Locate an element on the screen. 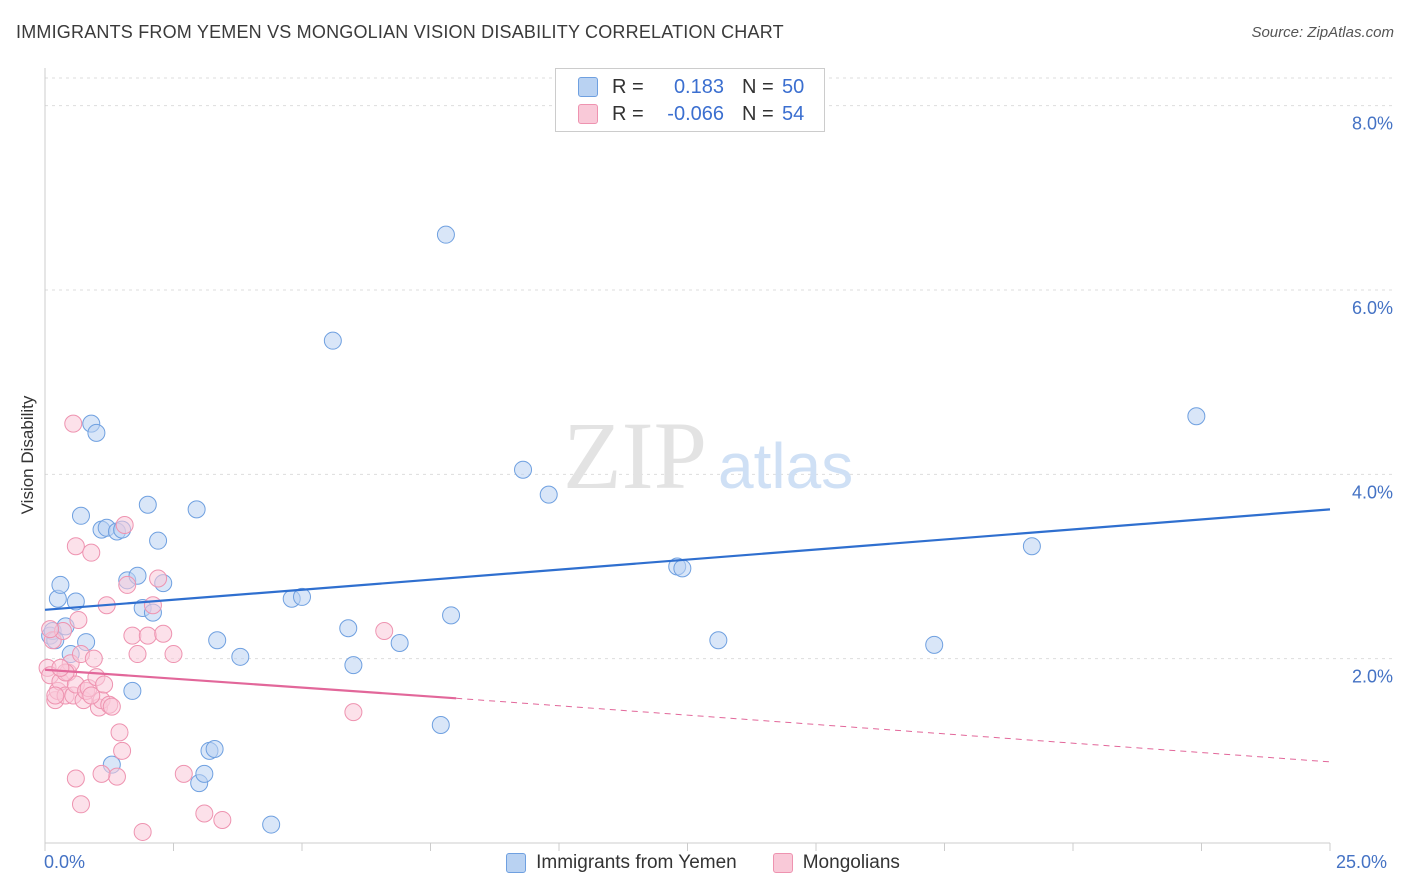 The height and width of the screenshot is (892, 1406). trend-line-mongolians-extension is located at coordinates (893, 730).